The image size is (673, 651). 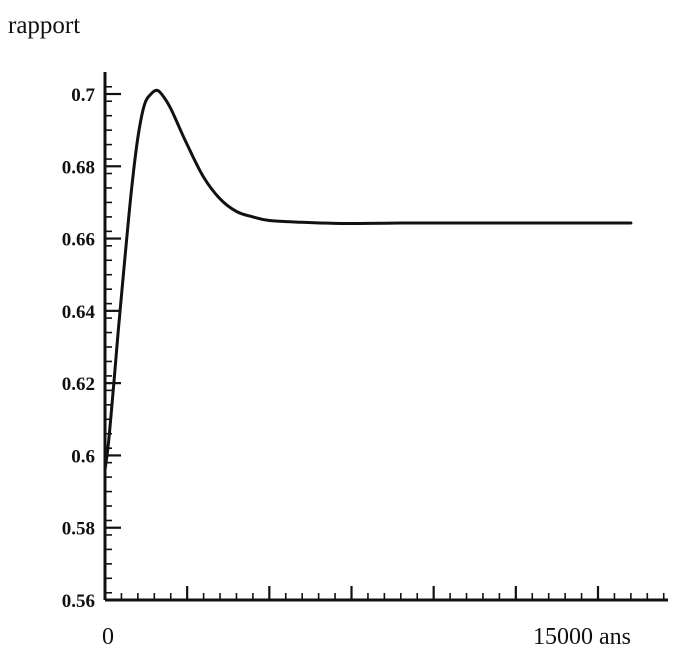 I want to click on y-tick-label: 0.6, so click(x=83, y=456).